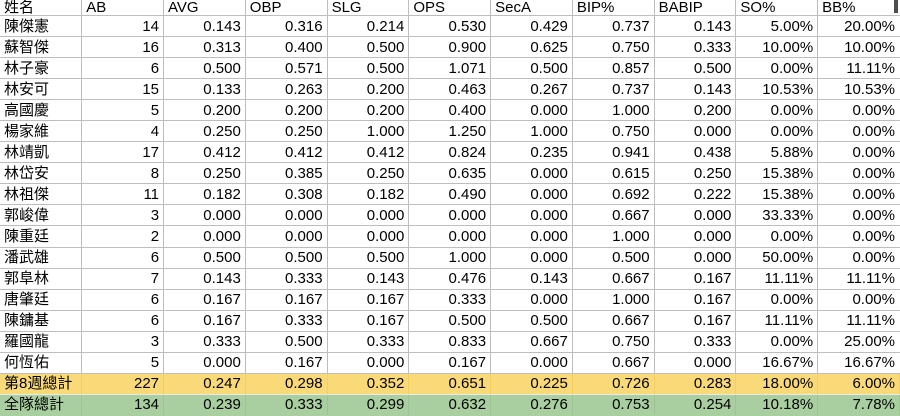 This screenshot has height=416, width=900. Describe the element at coordinates (123, 236) in the screenshot. I see `stat-cell: 2` at that location.